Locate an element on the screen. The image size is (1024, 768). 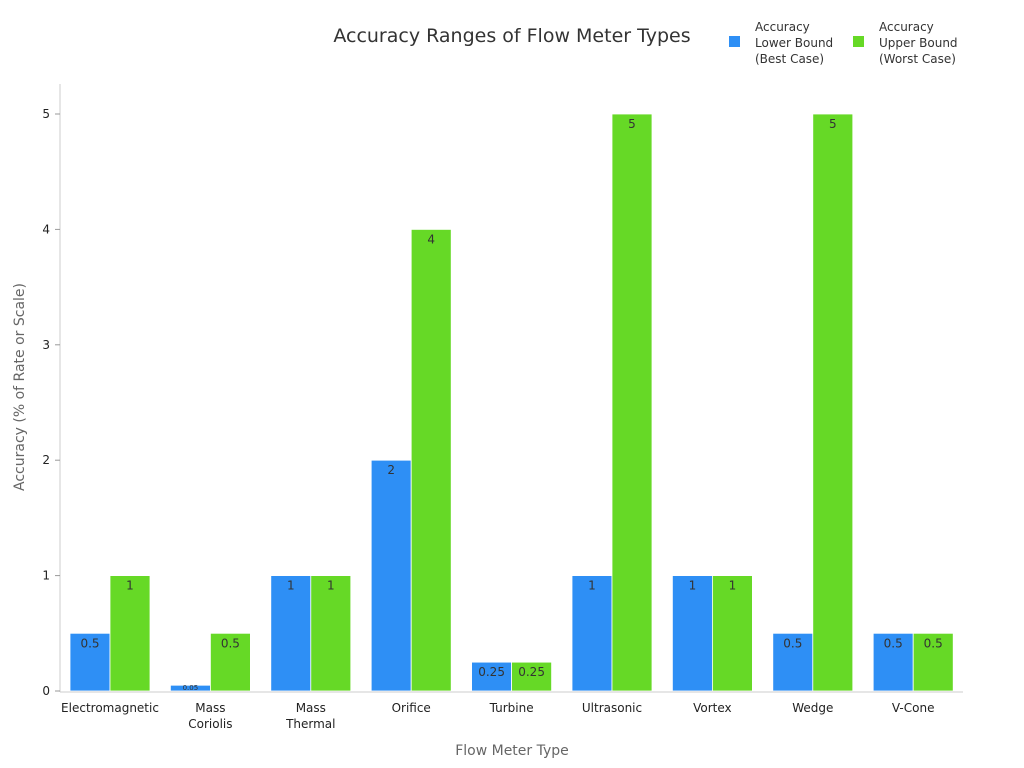
x-tick-label: Electromagnetic is located at coordinates (110, 708).